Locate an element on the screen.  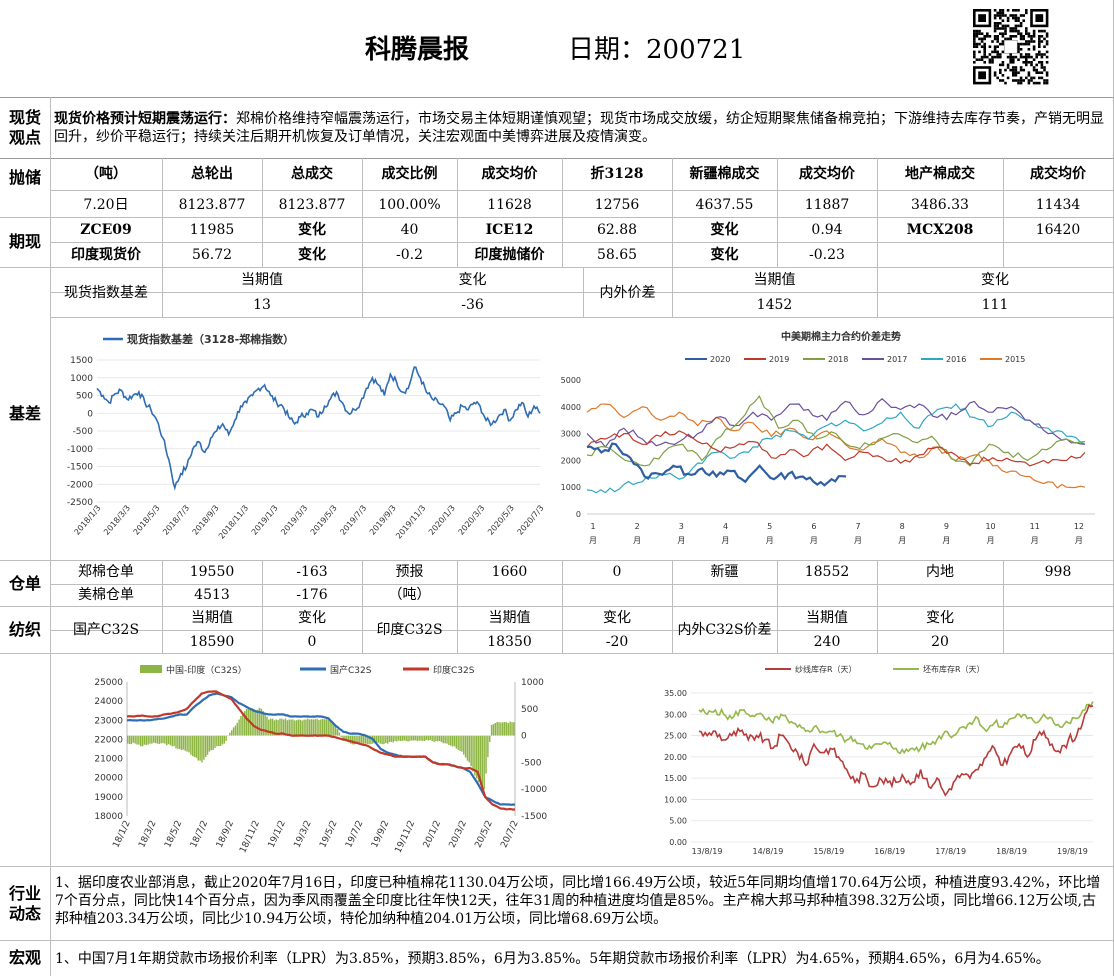
legend-label-2015: 2015 is located at coordinates (1015, 359).